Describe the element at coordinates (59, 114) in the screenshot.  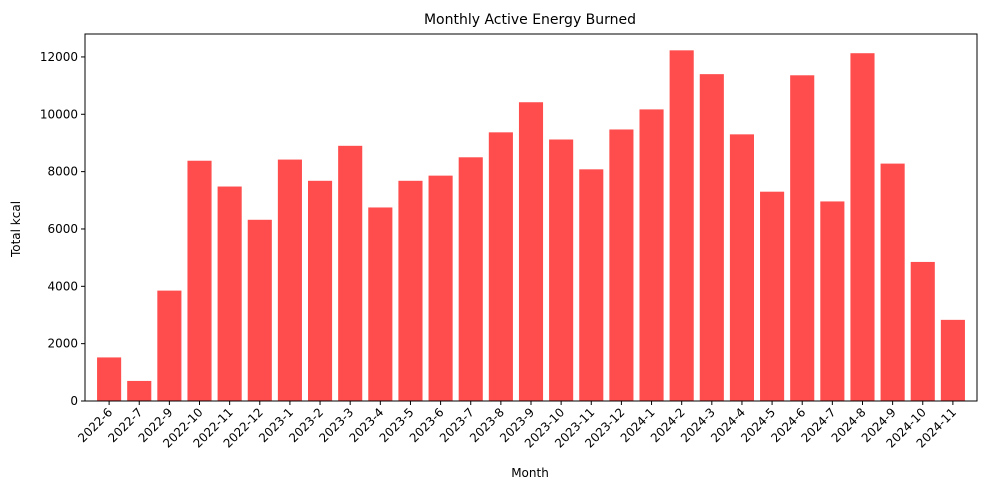
I see `y-tick-label: 10000` at that location.